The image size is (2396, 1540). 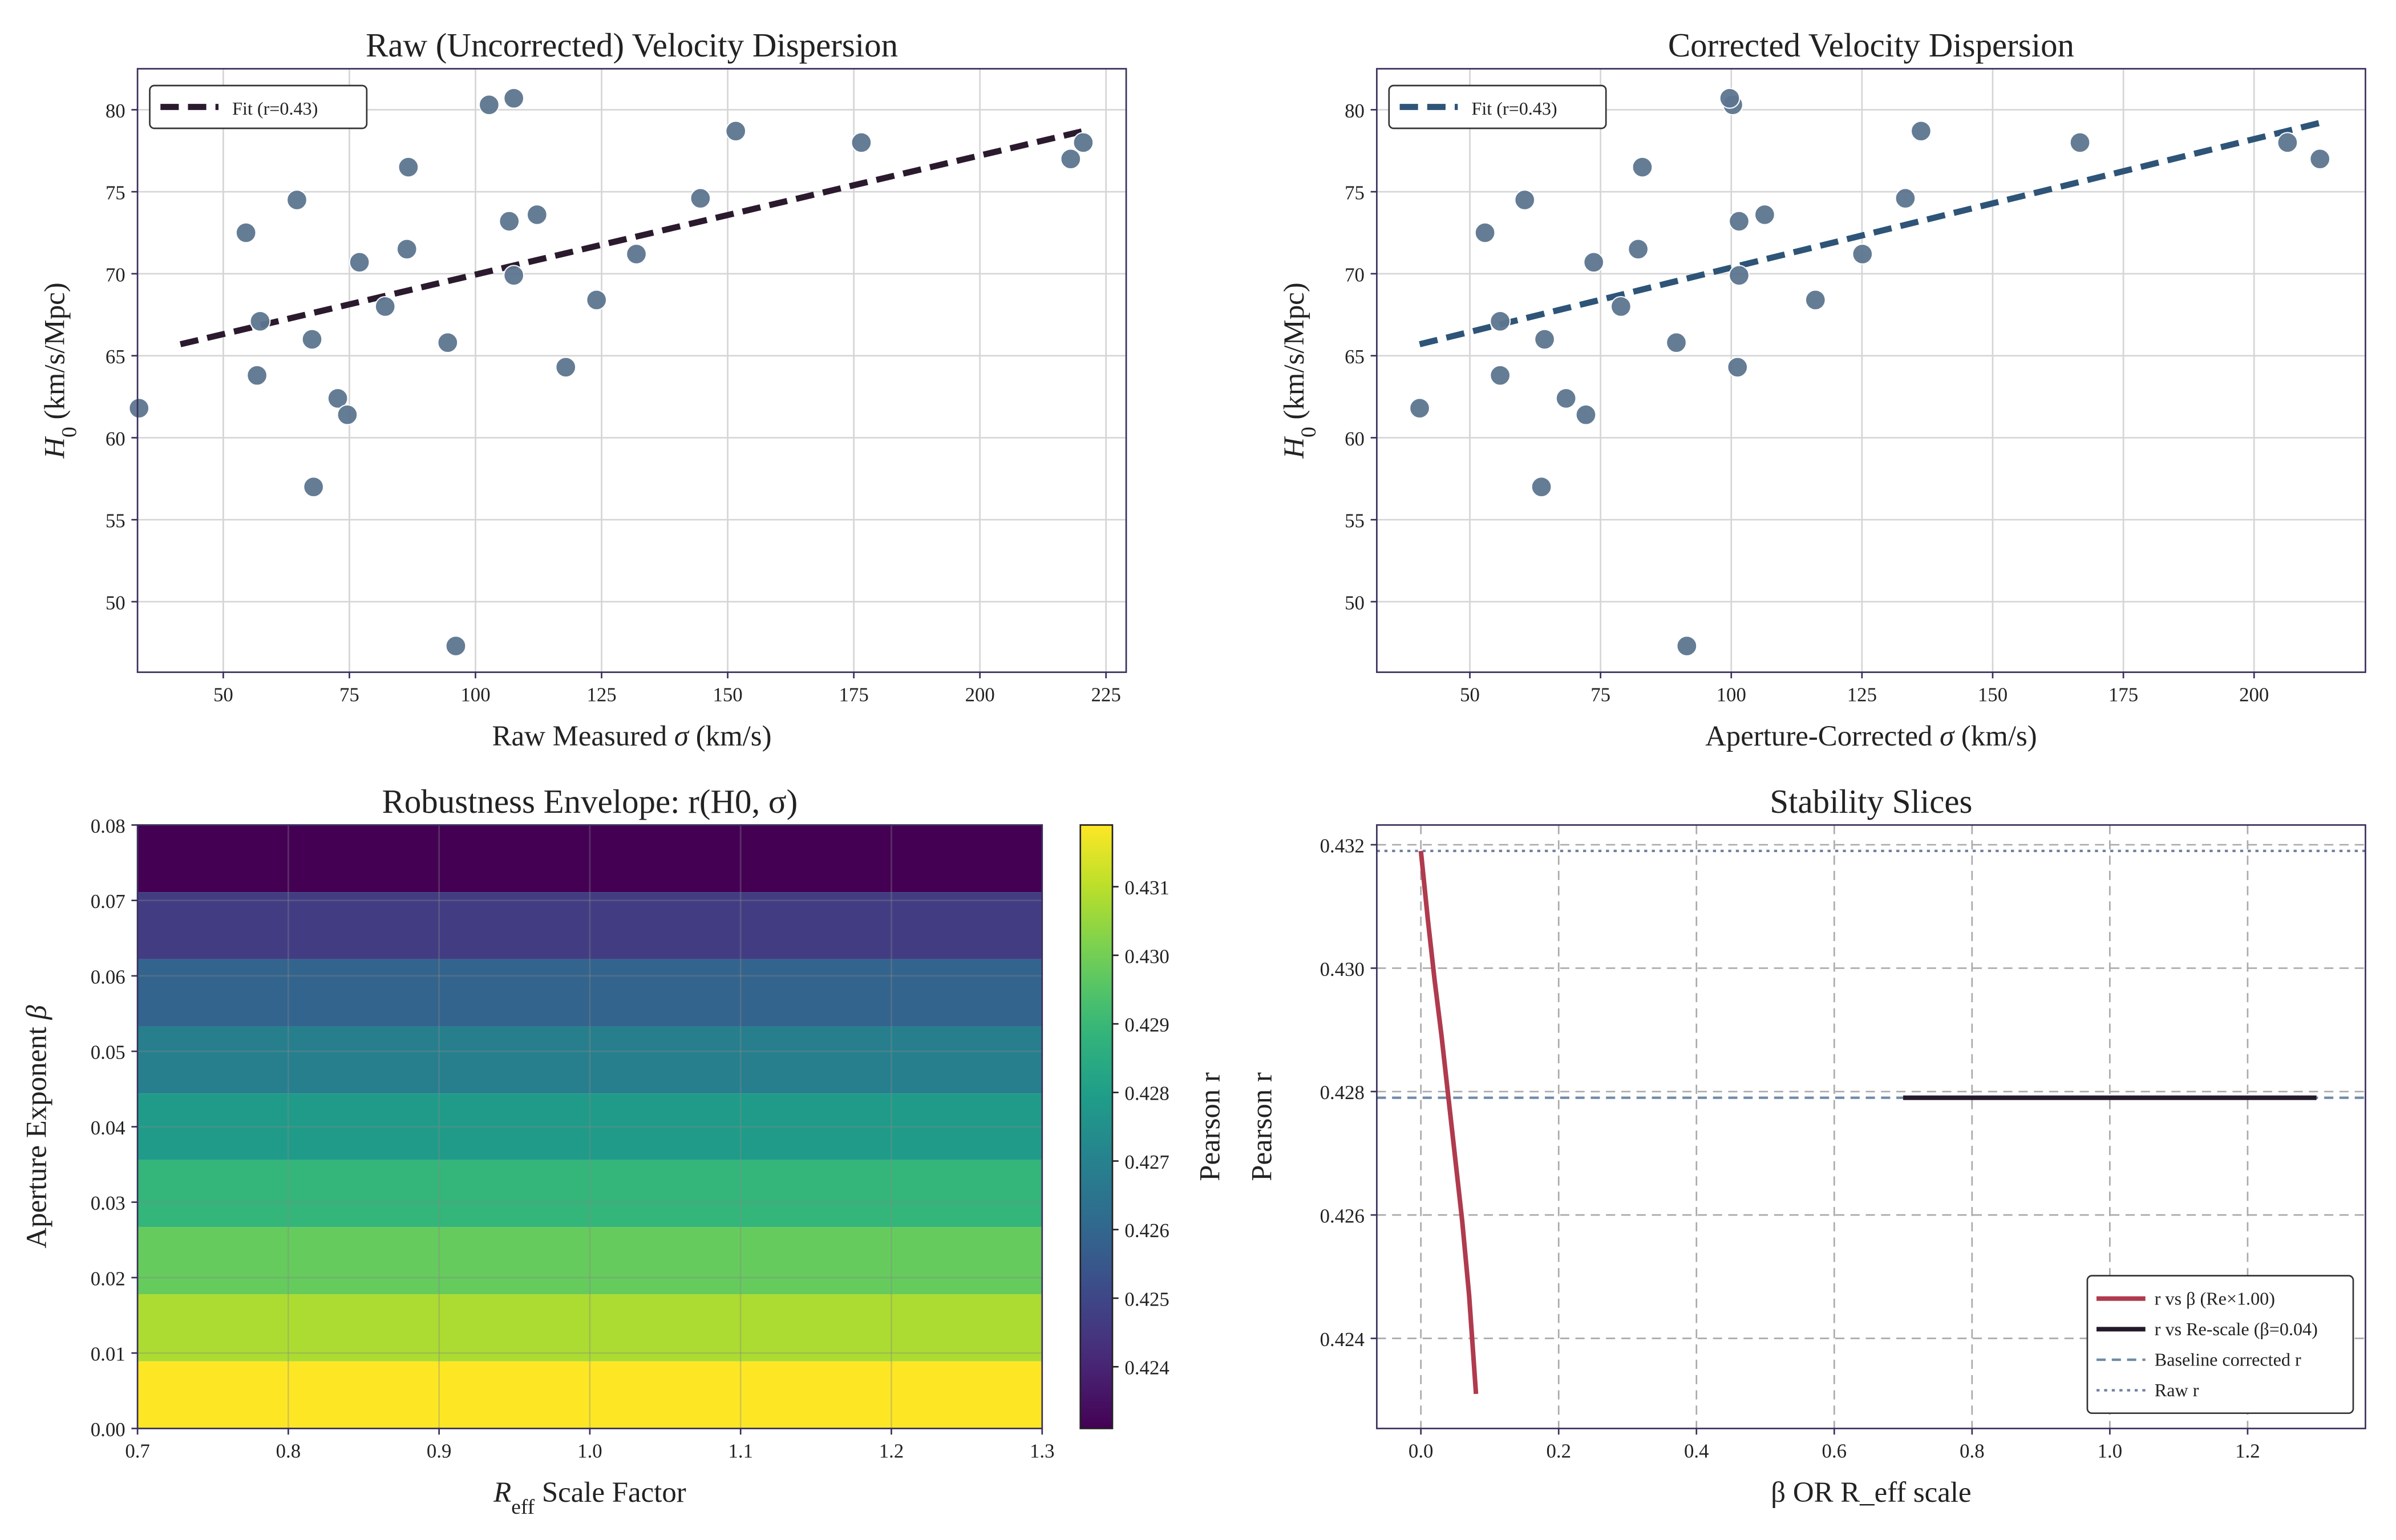 I want to click on y-tick-label: 65, so click(x=1355, y=357).